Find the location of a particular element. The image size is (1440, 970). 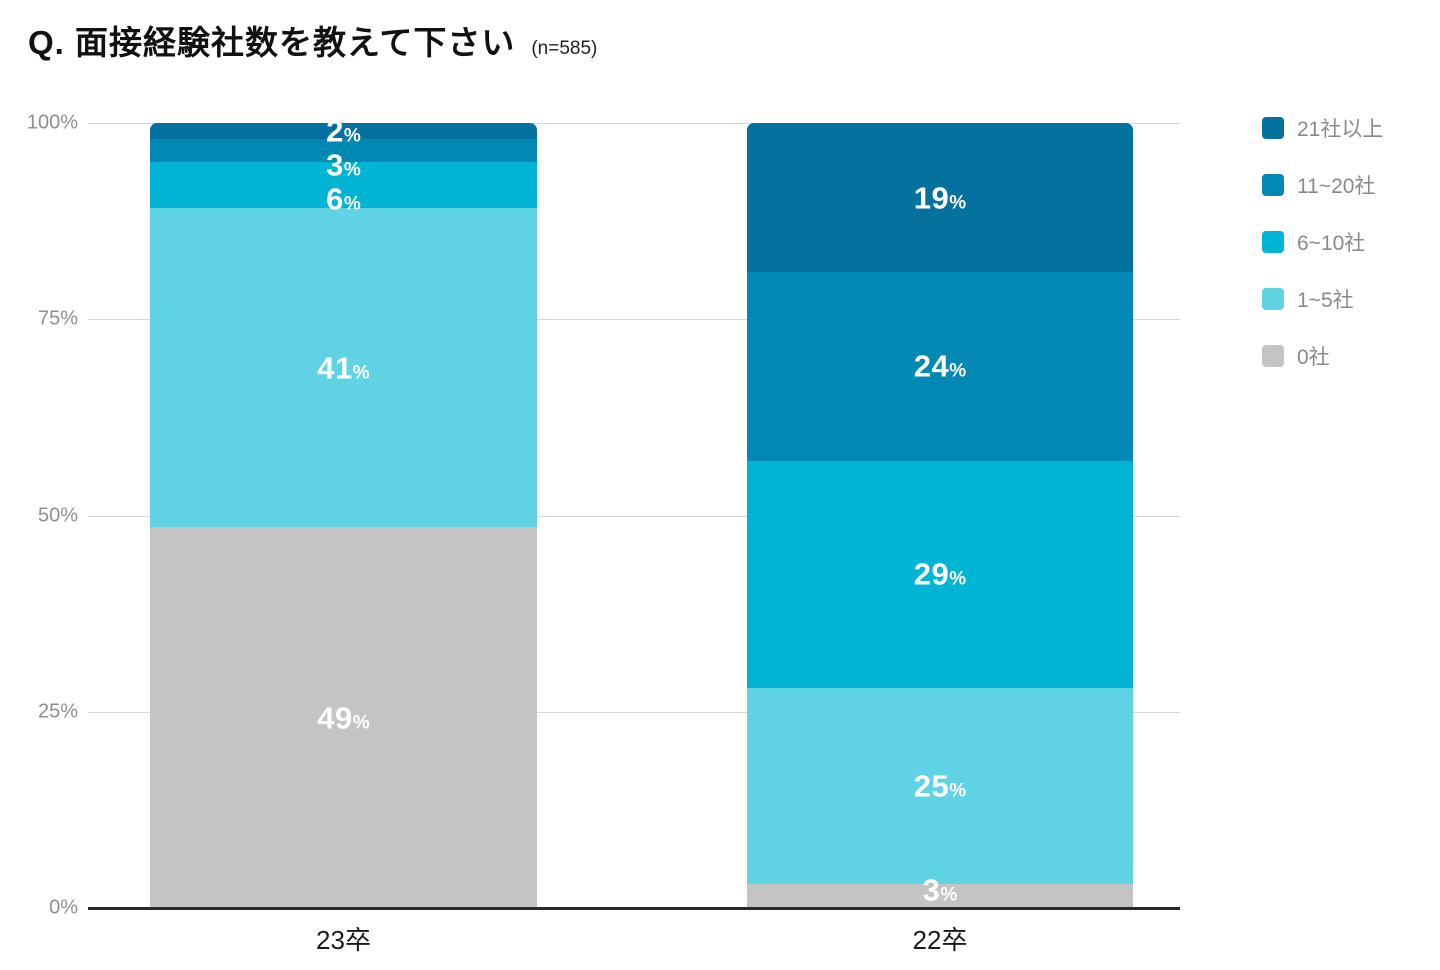

segment-value-label: 2% is located at coordinates (343, 130).